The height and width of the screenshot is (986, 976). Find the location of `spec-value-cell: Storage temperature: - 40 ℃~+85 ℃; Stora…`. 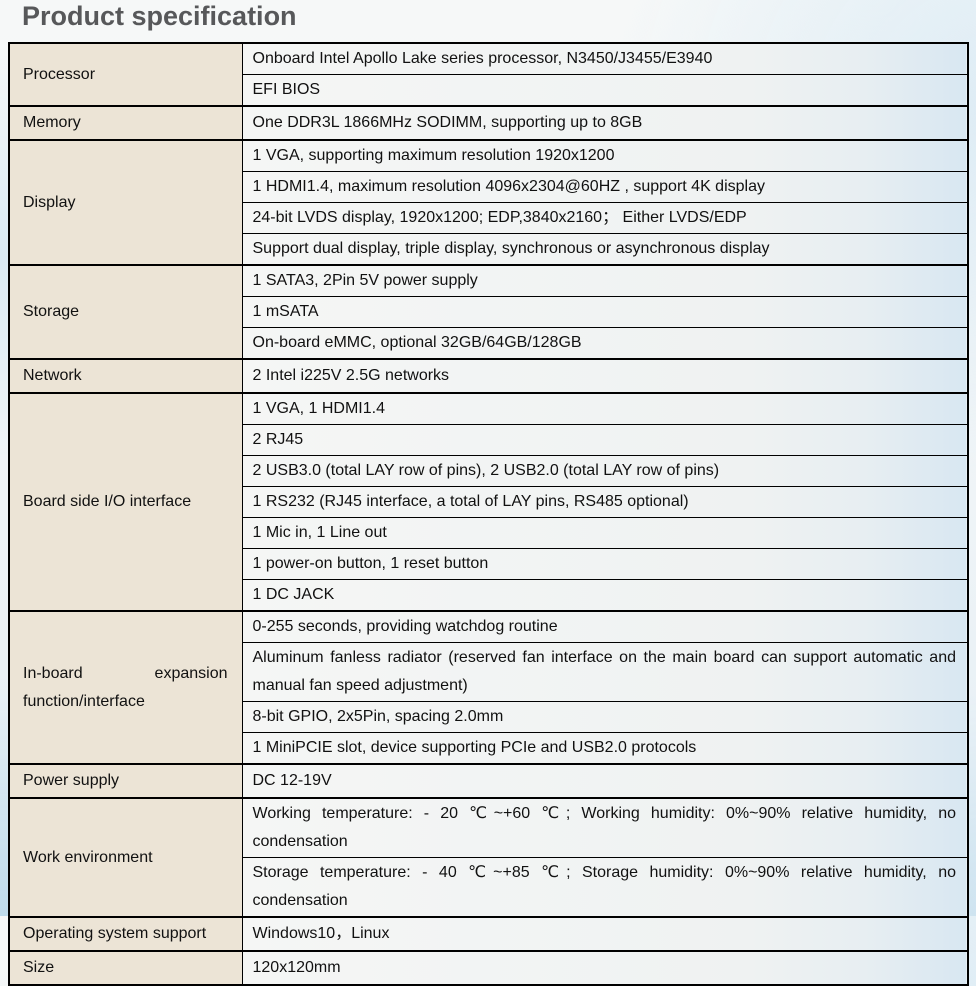

spec-value-cell: Storage temperature: - 40 ℃~+85 ℃; Stora… is located at coordinates (605, 887).